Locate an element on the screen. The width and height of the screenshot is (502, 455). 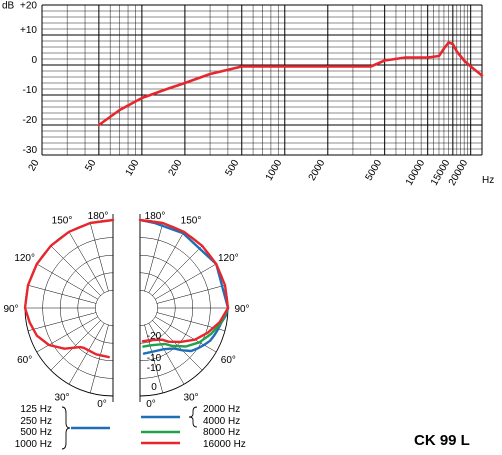
legend-label-left: 125 Hz is located at coordinates (36, 409).